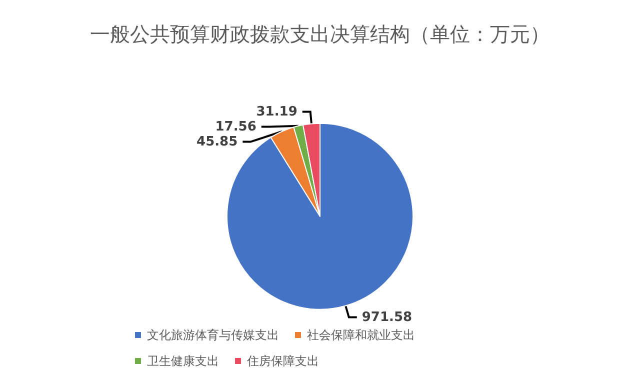  I want to click on data-label: 17.56, so click(235, 126).